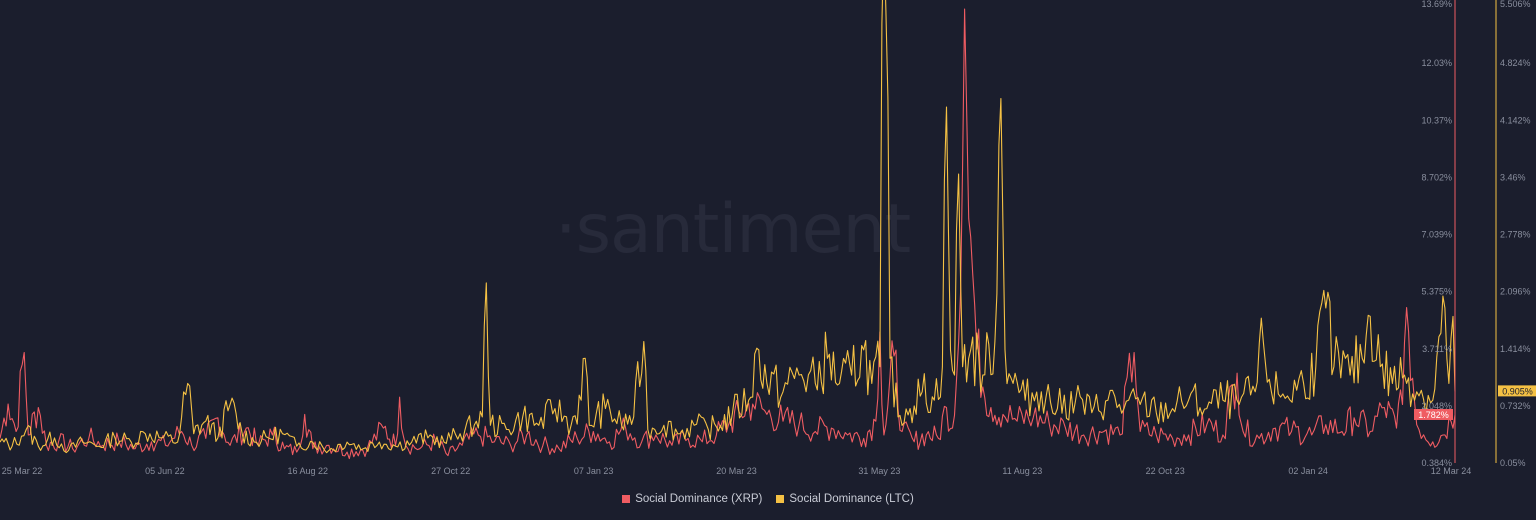 The image size is (1536, 520). Describe the element at coordinates (1451, 471) in the screenshot. I see `x-tick-label: 12 Mar 24` at that location.